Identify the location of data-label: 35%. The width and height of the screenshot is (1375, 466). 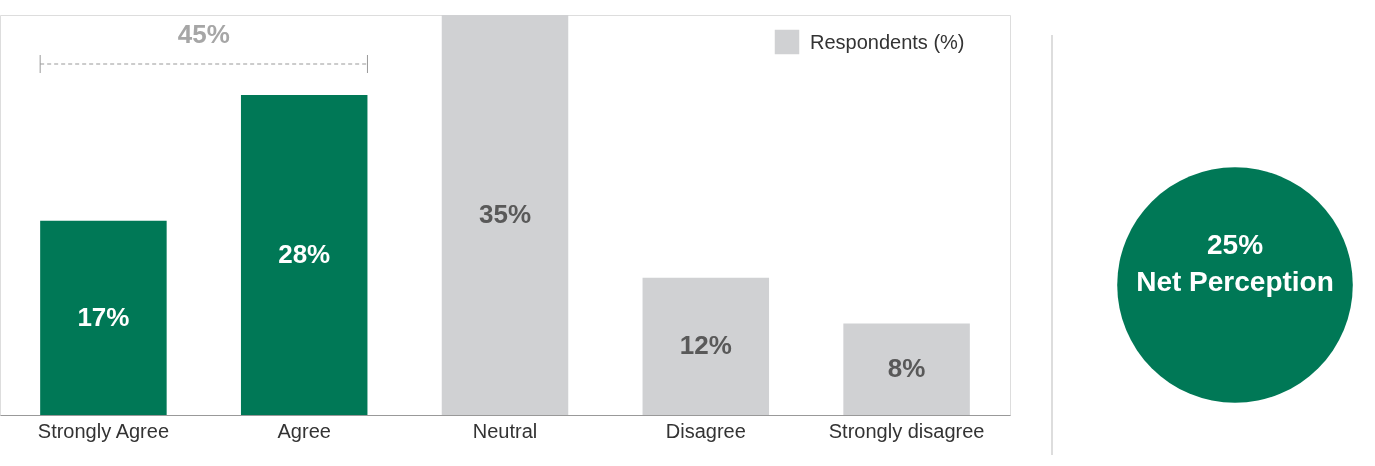
(505, 214).